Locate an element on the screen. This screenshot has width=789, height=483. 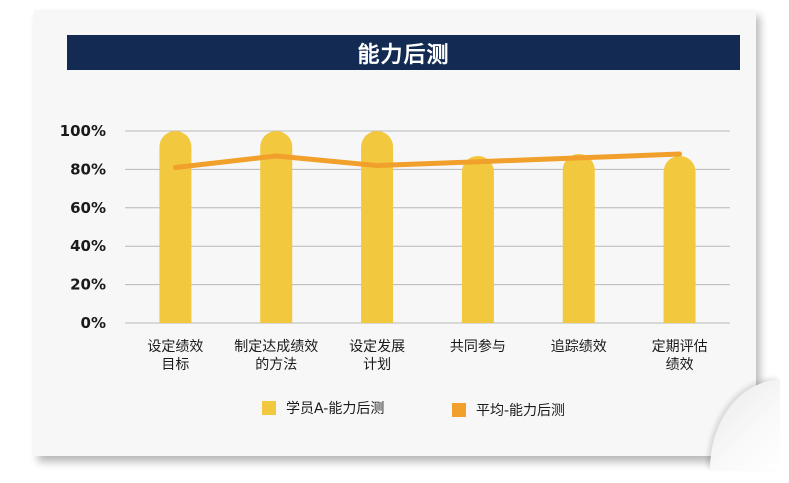
x-category-label: 制定达成绩效 is located at coordinates (276, 347).